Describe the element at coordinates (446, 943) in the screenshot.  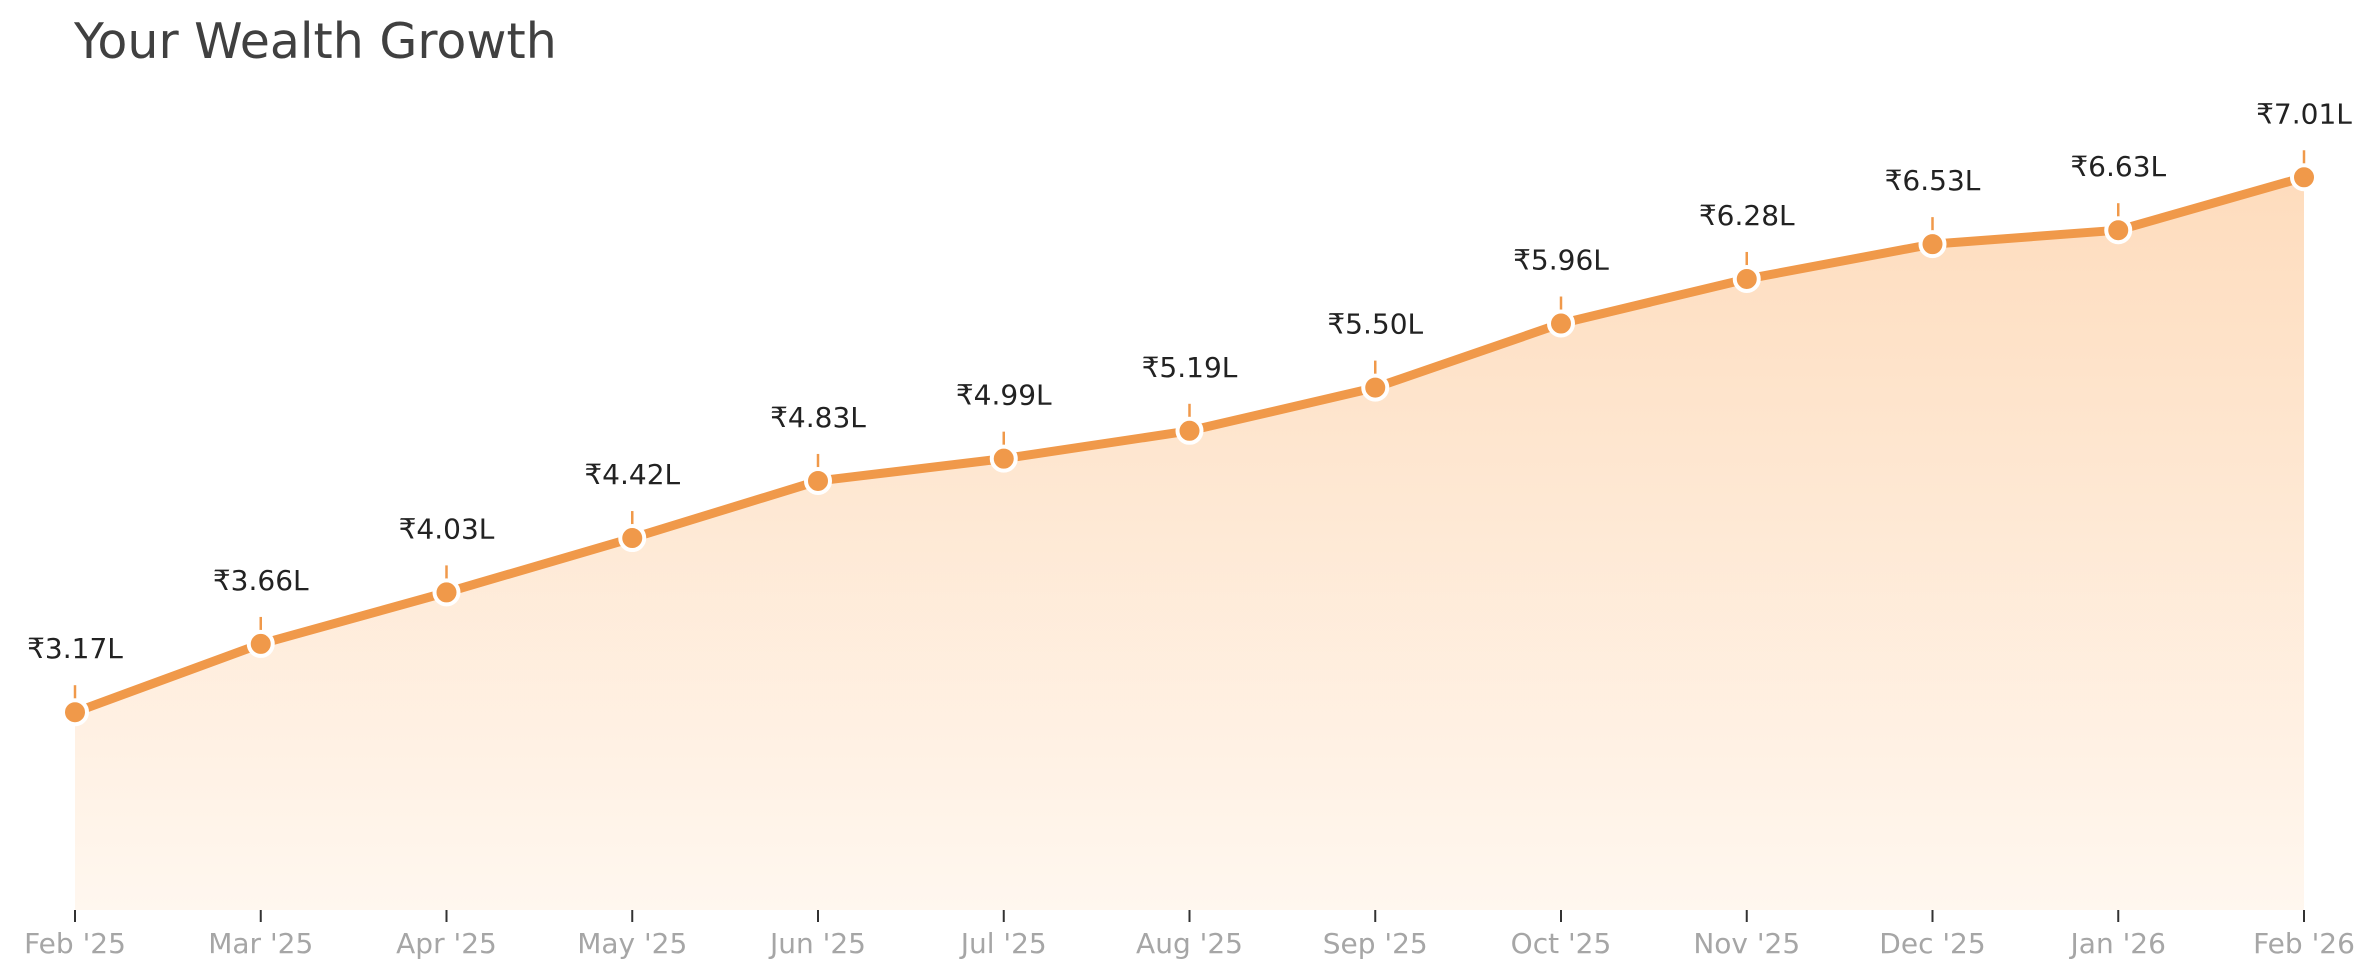
I see `x-tick-label: Apr '25` at that location.